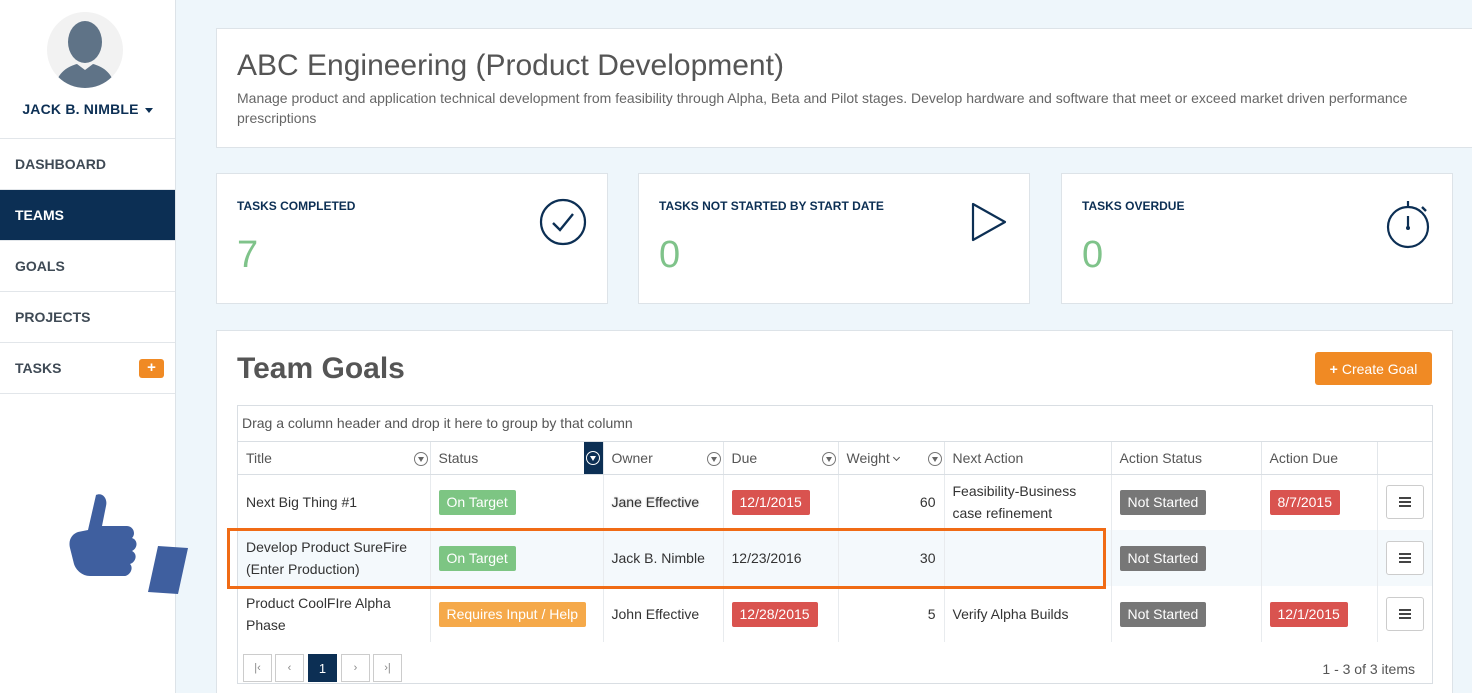 The width and height of the screenshot is (1472, 693). What do you see at coordinates (1303, 457) in the screenshot?
I see `column-label: Action Due` at bounding box center [1303, 457].